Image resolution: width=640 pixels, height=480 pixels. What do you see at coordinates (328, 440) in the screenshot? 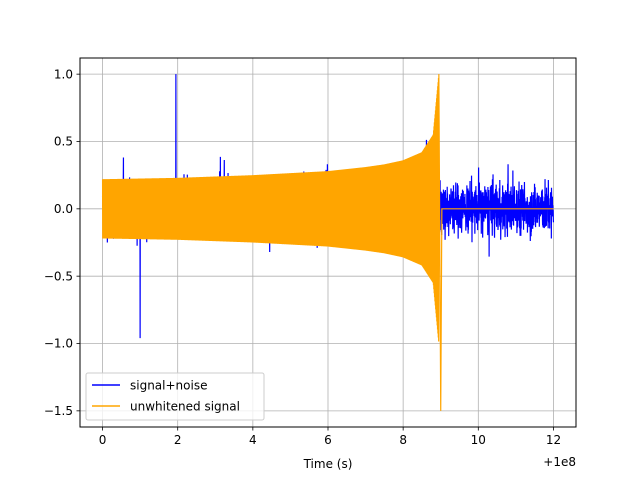
I see `x-tick-label: 6` at bounding box center [328, 440].